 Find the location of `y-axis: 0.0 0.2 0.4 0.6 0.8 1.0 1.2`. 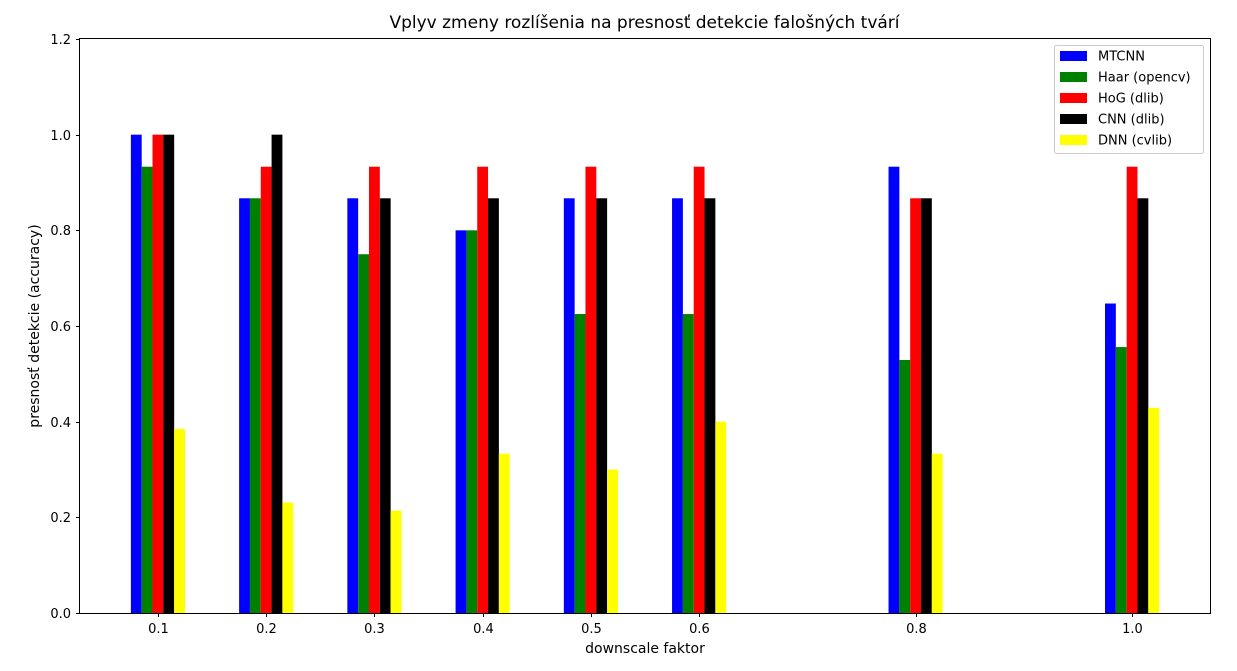

y-axis: 0.0 0.2 0.4 0.6 0.8 1.0 1.2 is located at coordinates (65, 327).